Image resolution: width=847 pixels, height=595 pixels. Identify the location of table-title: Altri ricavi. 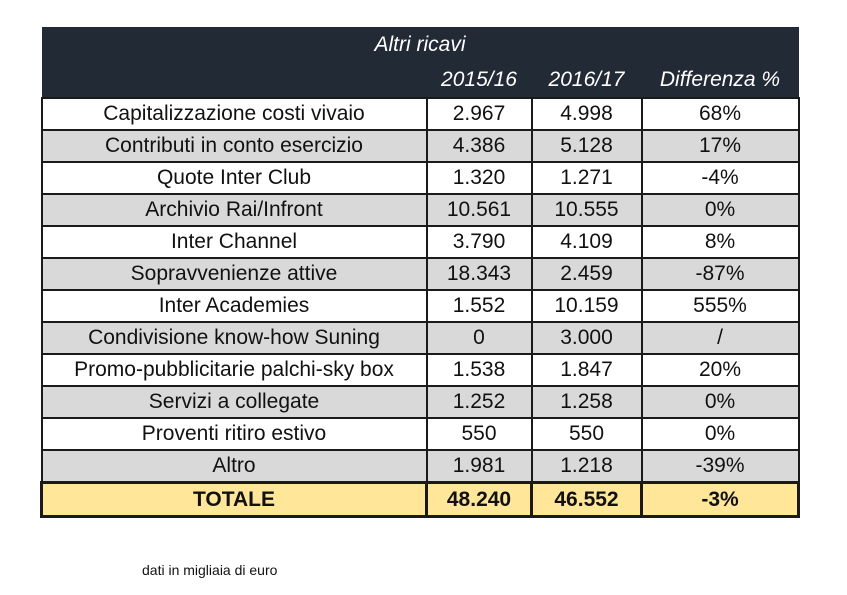
(420, 44).